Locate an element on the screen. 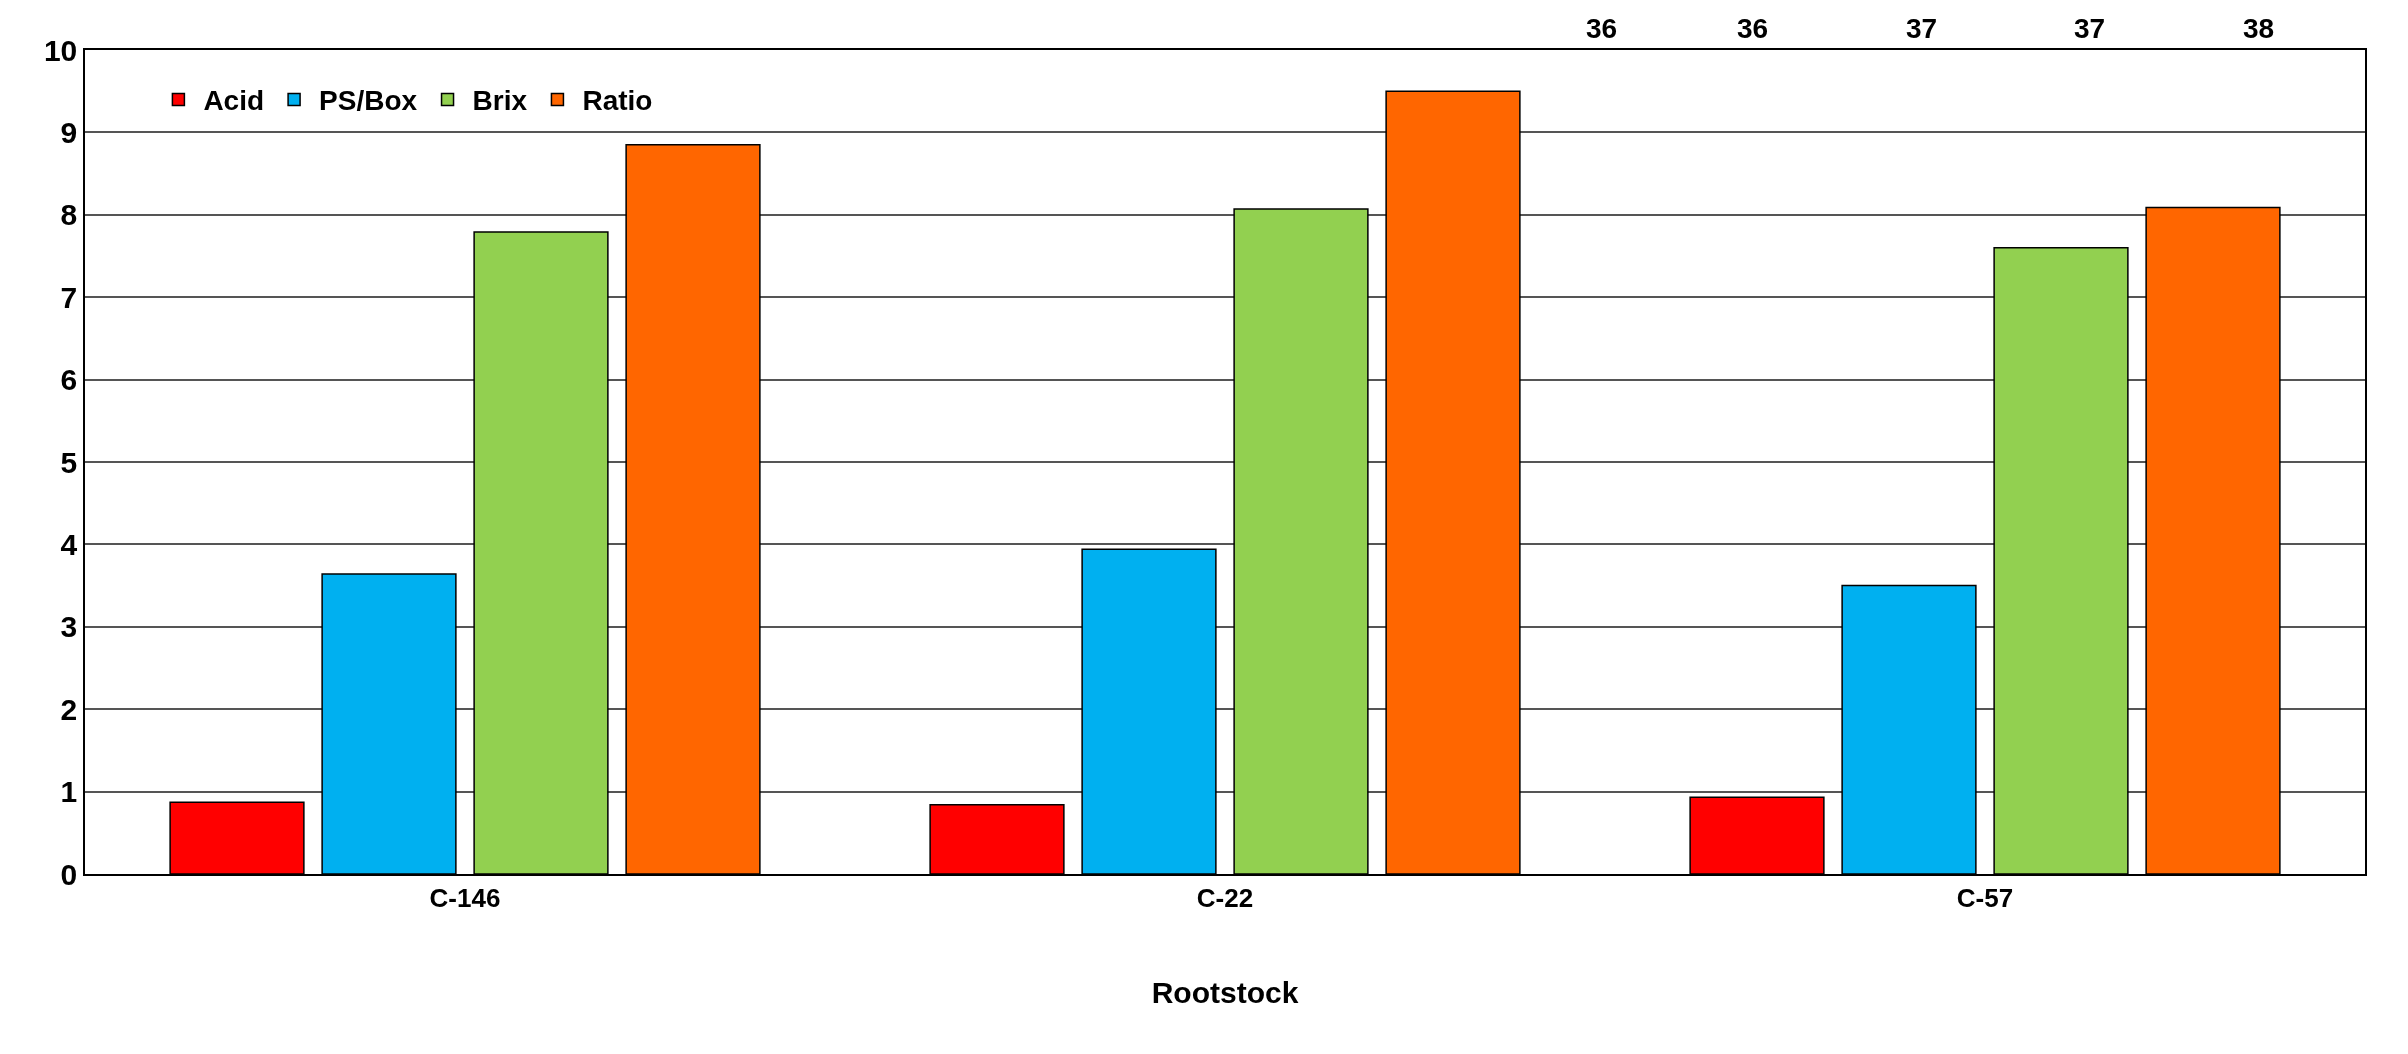 The image size is (2408, 1054). x-axis-title: Rootstock is located at coordinates (1225, 992).